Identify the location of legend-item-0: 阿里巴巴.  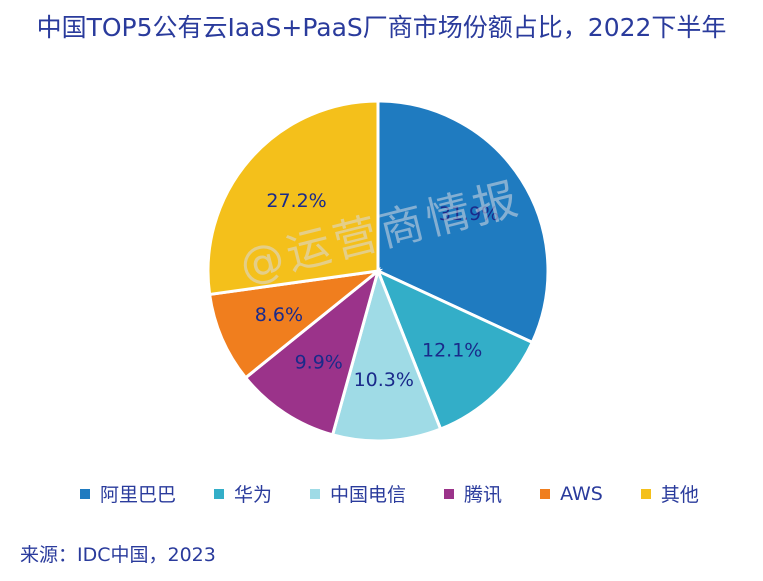
(128, 493).